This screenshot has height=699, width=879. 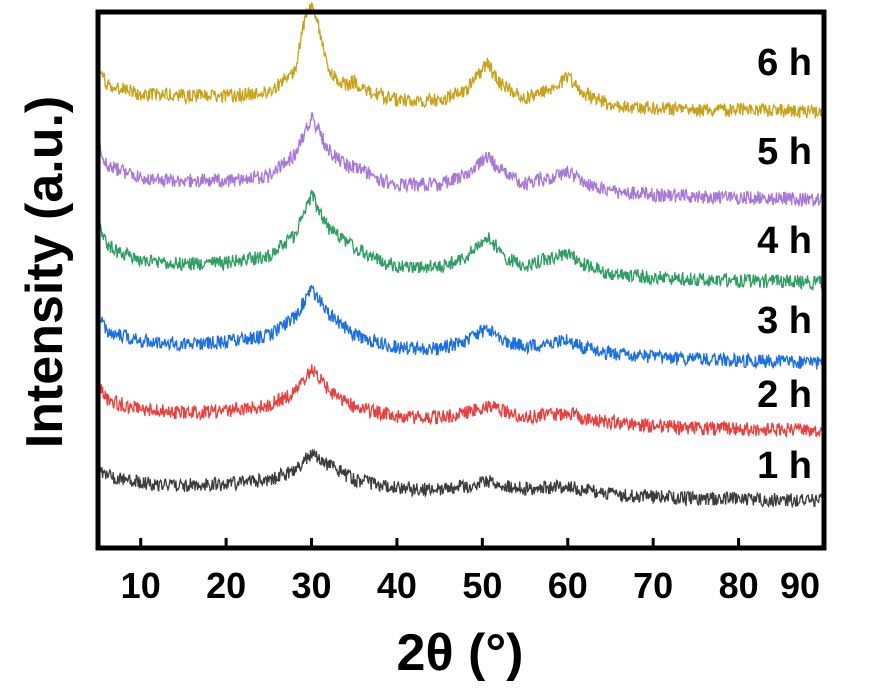 I want to click on series-line-2h, so click(x=461, y=402).